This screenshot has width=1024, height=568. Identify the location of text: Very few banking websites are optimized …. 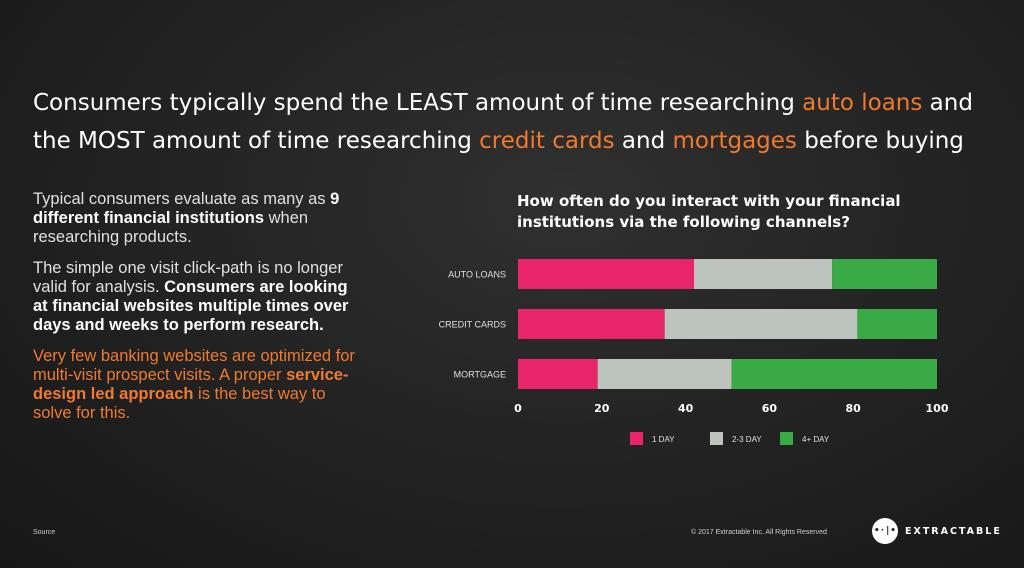
(194, 365).